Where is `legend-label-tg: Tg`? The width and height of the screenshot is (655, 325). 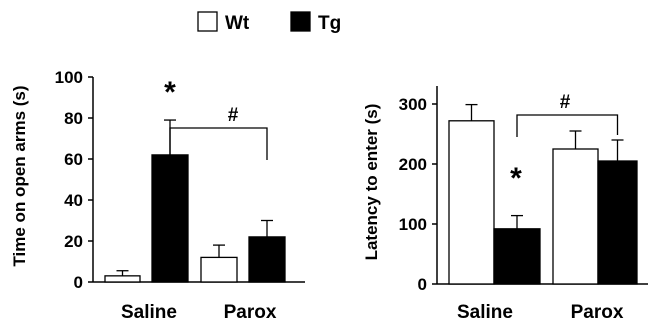 legend-label-tg: Tg is located at coordinates (329, 23).